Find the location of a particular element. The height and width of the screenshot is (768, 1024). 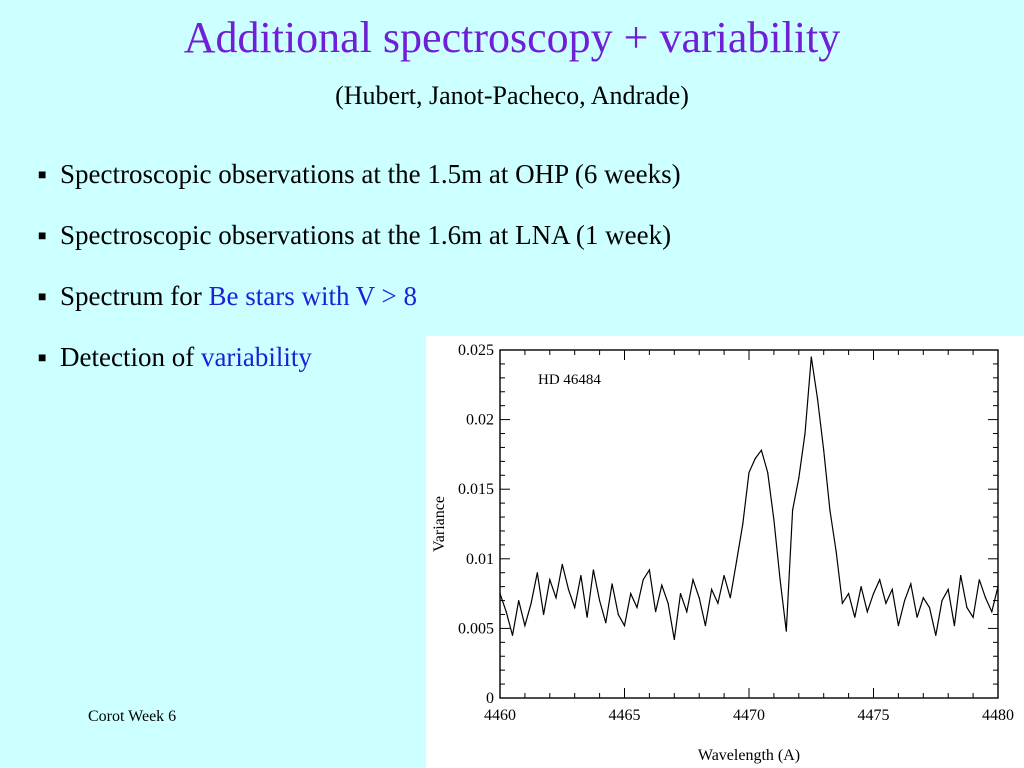

y-tick-label: 0.02 is located at coordinates (480, 420).